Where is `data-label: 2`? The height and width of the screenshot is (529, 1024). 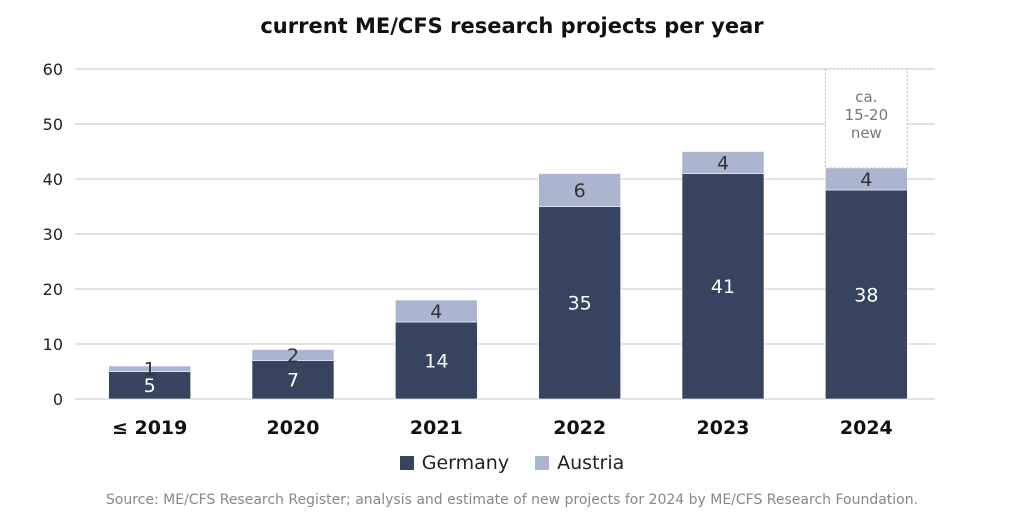 data-label: 2 is located at coordinates (293, 356).